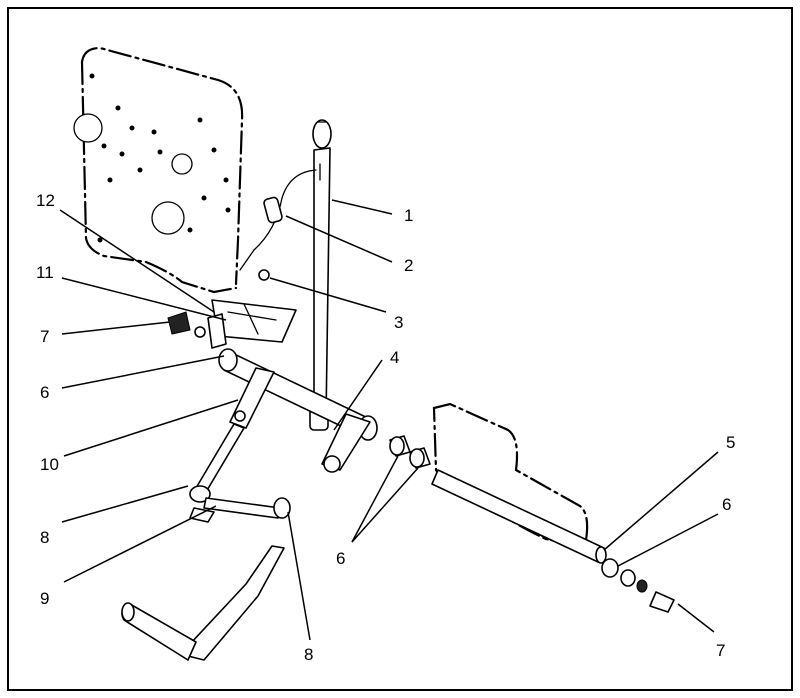  Describe the element at coordinates (186, 324) in the screenshot. I see `bolt-7-left` at that location.